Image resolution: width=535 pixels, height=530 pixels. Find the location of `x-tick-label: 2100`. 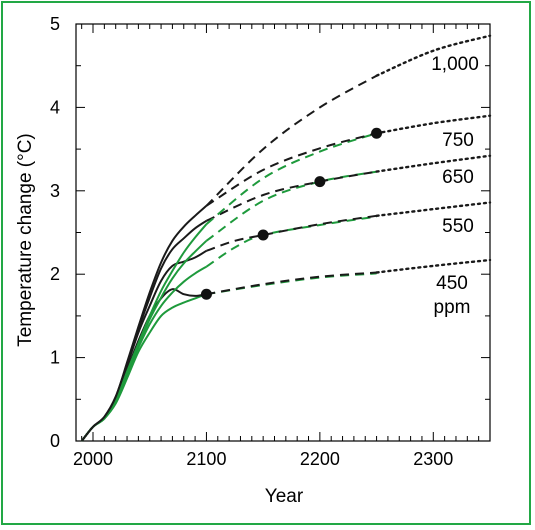

x-tick-label: 2100 is located at coordinates (206, 459).